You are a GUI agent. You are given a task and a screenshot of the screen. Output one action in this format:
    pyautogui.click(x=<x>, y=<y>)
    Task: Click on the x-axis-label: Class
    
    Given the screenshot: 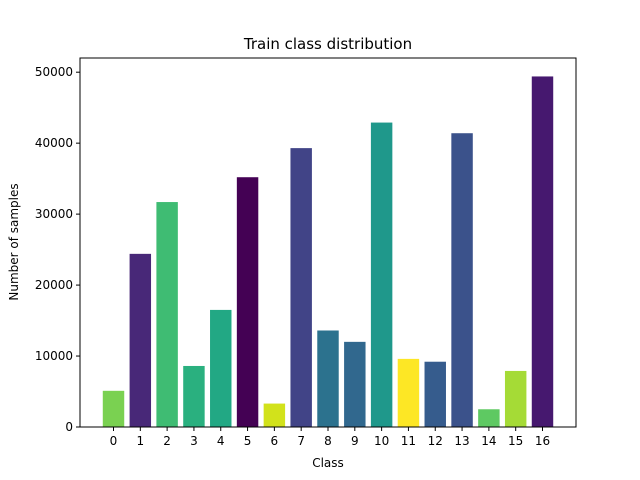 What is the action you would take?
    pyautogui.click(x=328, y=463)
    